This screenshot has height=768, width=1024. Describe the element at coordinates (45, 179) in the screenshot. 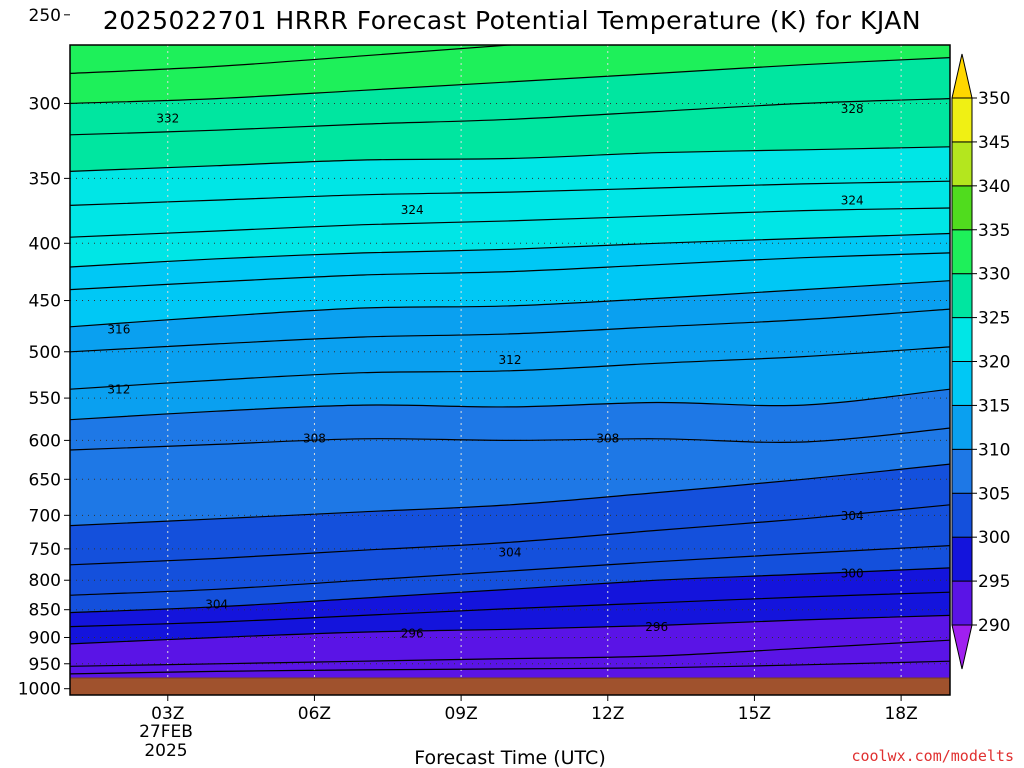

I see `y-tick-label: 350` at that location.